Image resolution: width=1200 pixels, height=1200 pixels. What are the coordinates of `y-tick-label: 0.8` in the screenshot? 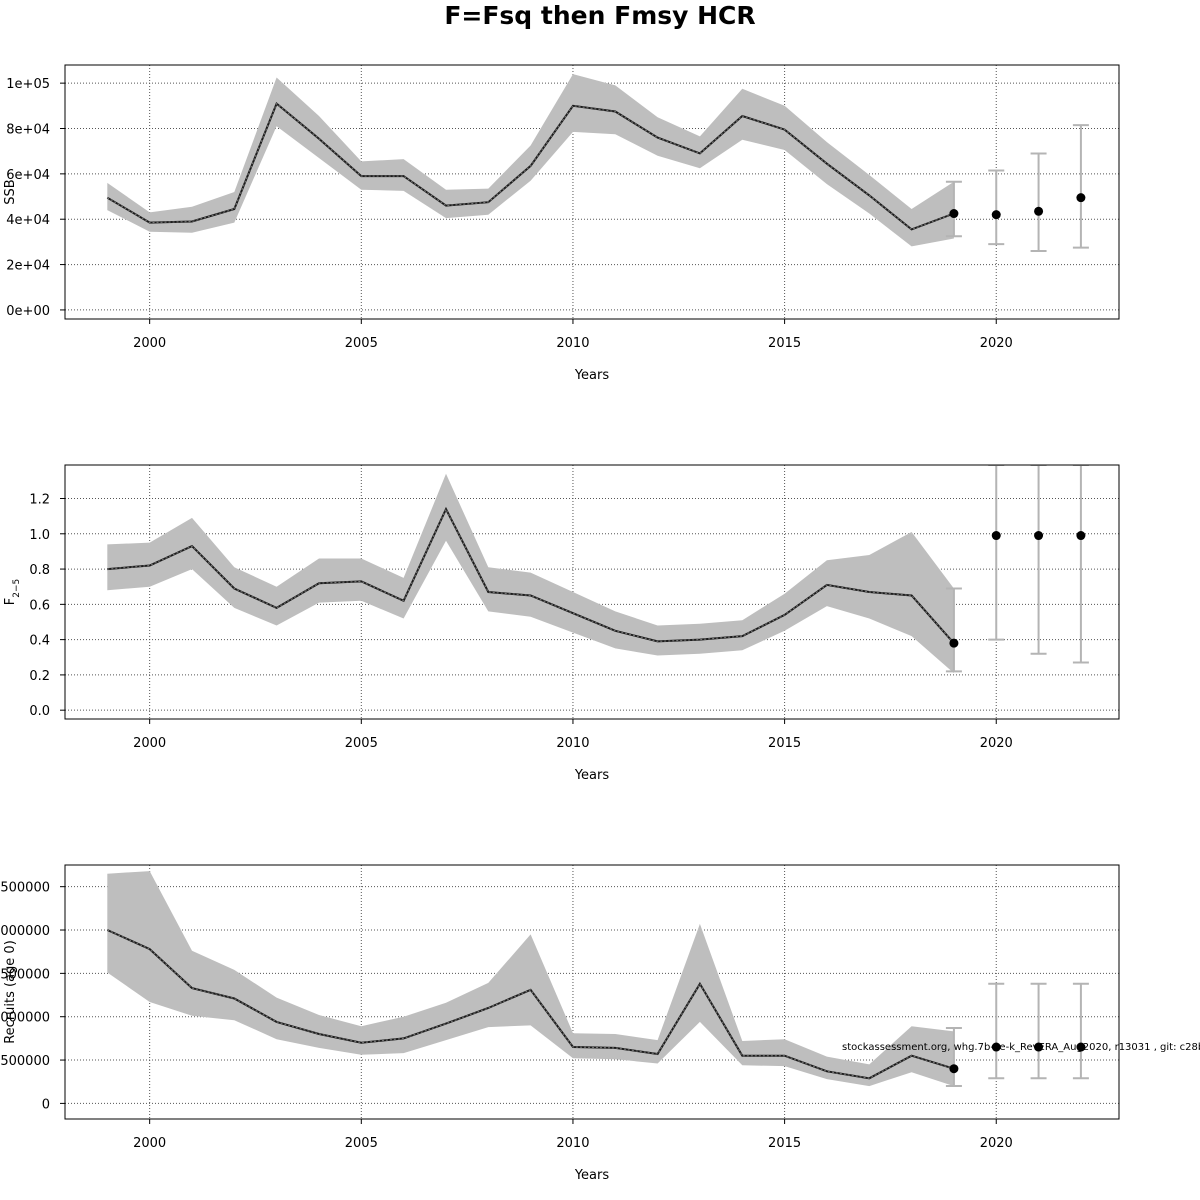 It's located at (39, 570).